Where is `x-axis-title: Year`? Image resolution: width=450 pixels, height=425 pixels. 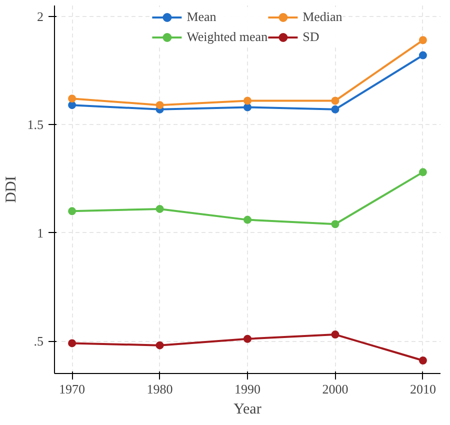
x-axis-title: Year is located at coordinates (248, 410).